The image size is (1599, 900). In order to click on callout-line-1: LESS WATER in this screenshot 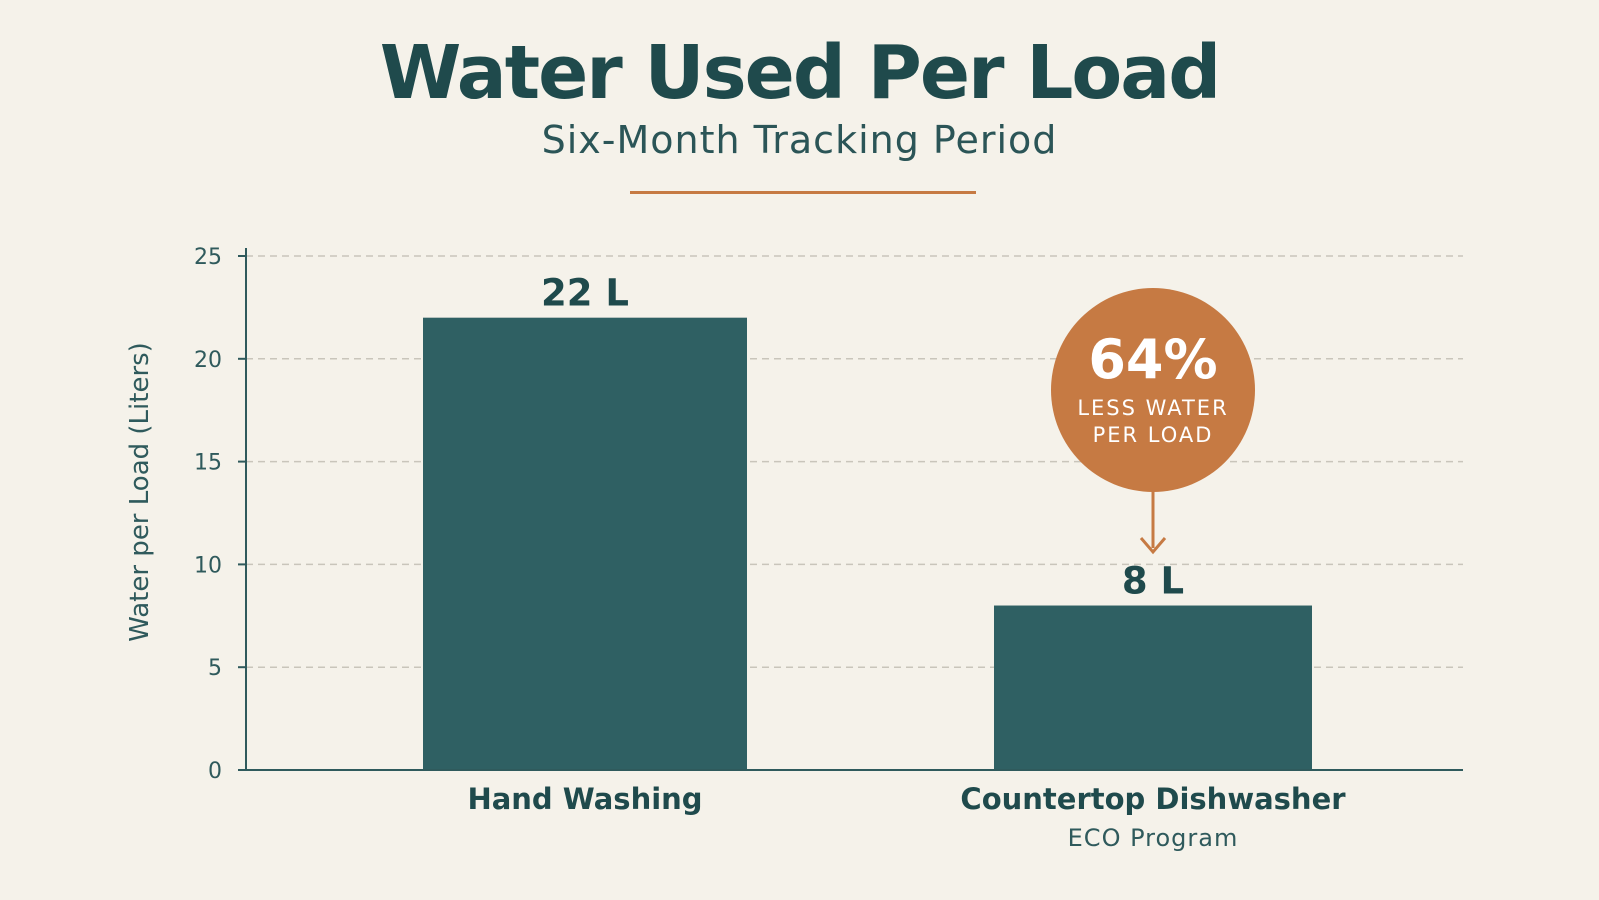, I will do `click(1152, 408)`.